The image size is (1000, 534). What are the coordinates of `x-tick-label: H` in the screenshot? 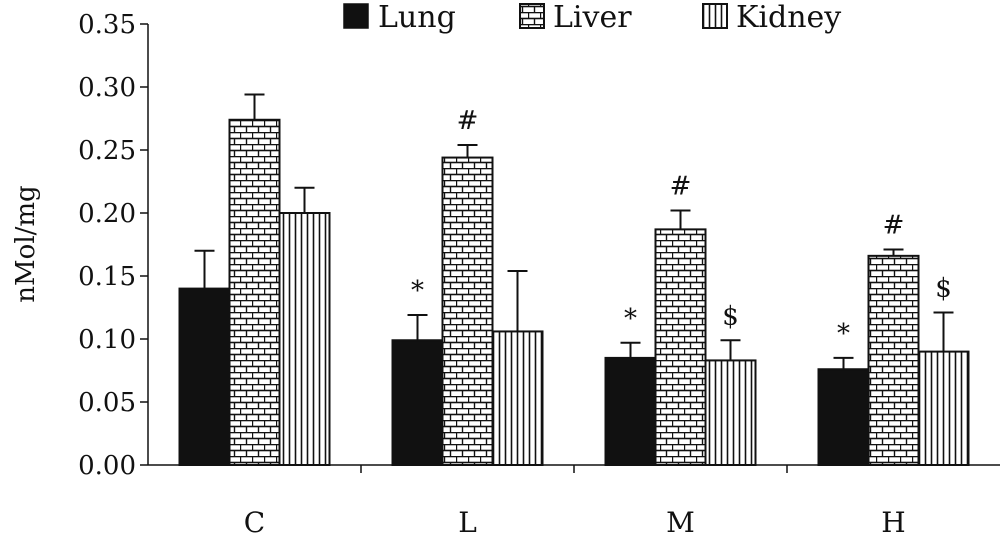 It's located at (893, 520).